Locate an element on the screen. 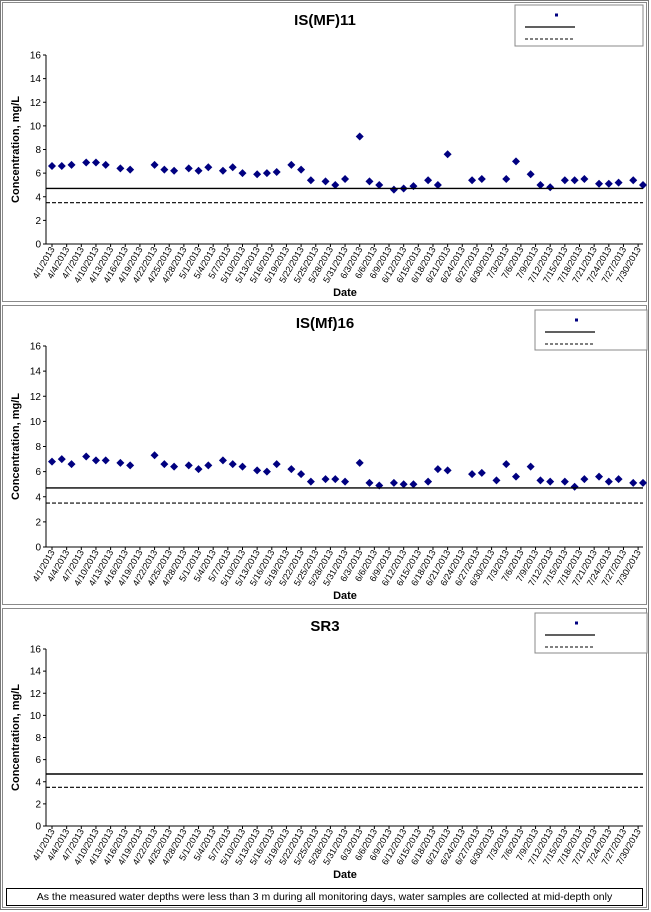 The image size is (651, 912). y-tick-label: 8 is located at coordinates (38, 447).